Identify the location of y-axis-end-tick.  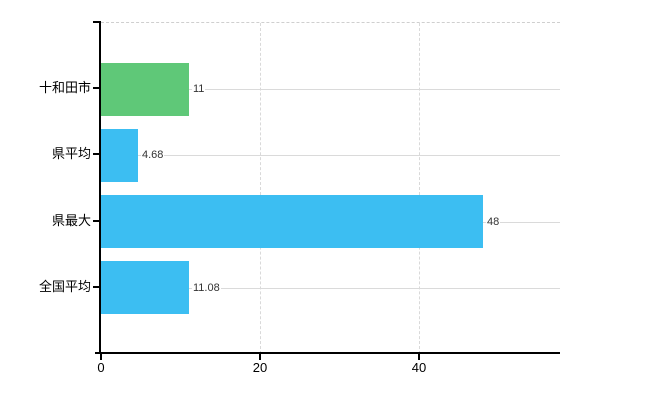
(97, 22).